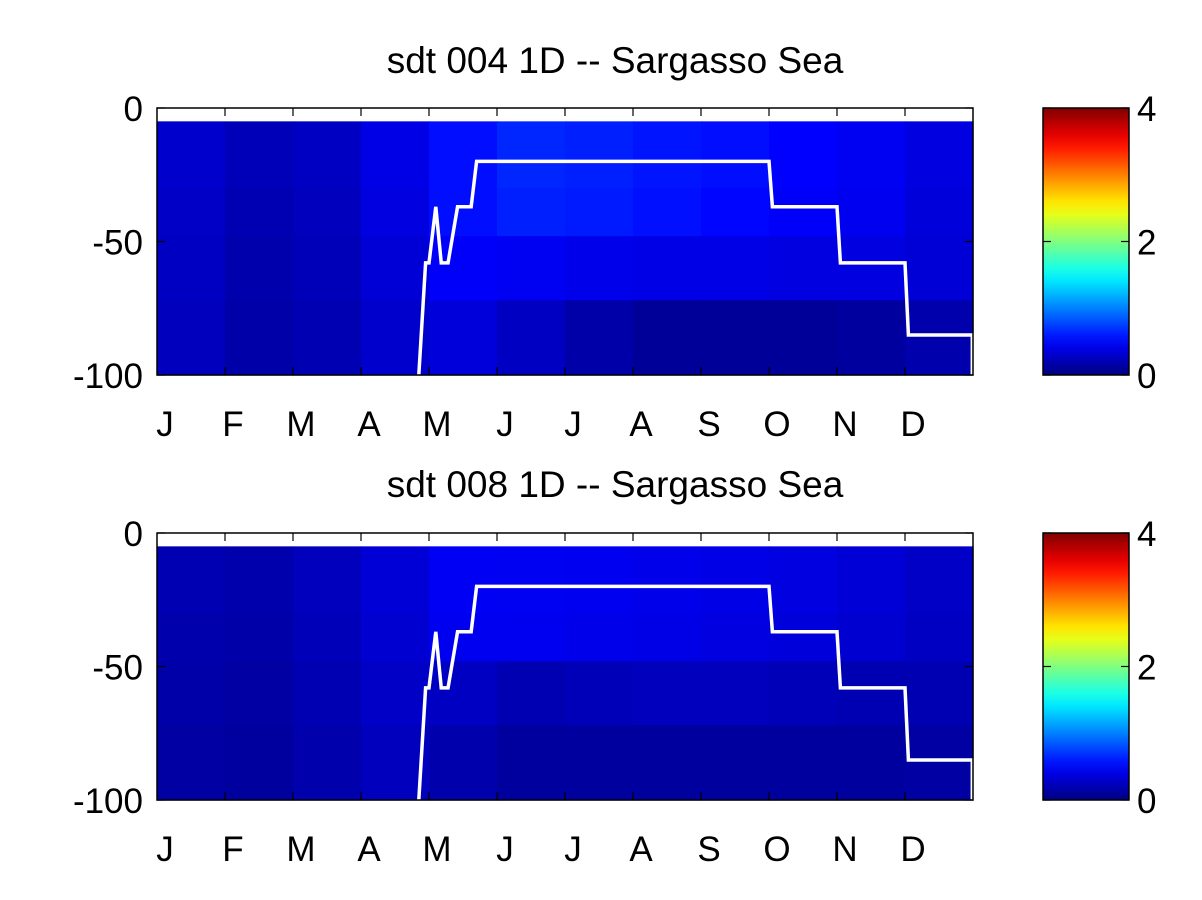 The height and width of the screenshot is (900, 1202). I want to click on chart-title: sdt 004 1D -- Sargasso Sea, so click(615, 60).